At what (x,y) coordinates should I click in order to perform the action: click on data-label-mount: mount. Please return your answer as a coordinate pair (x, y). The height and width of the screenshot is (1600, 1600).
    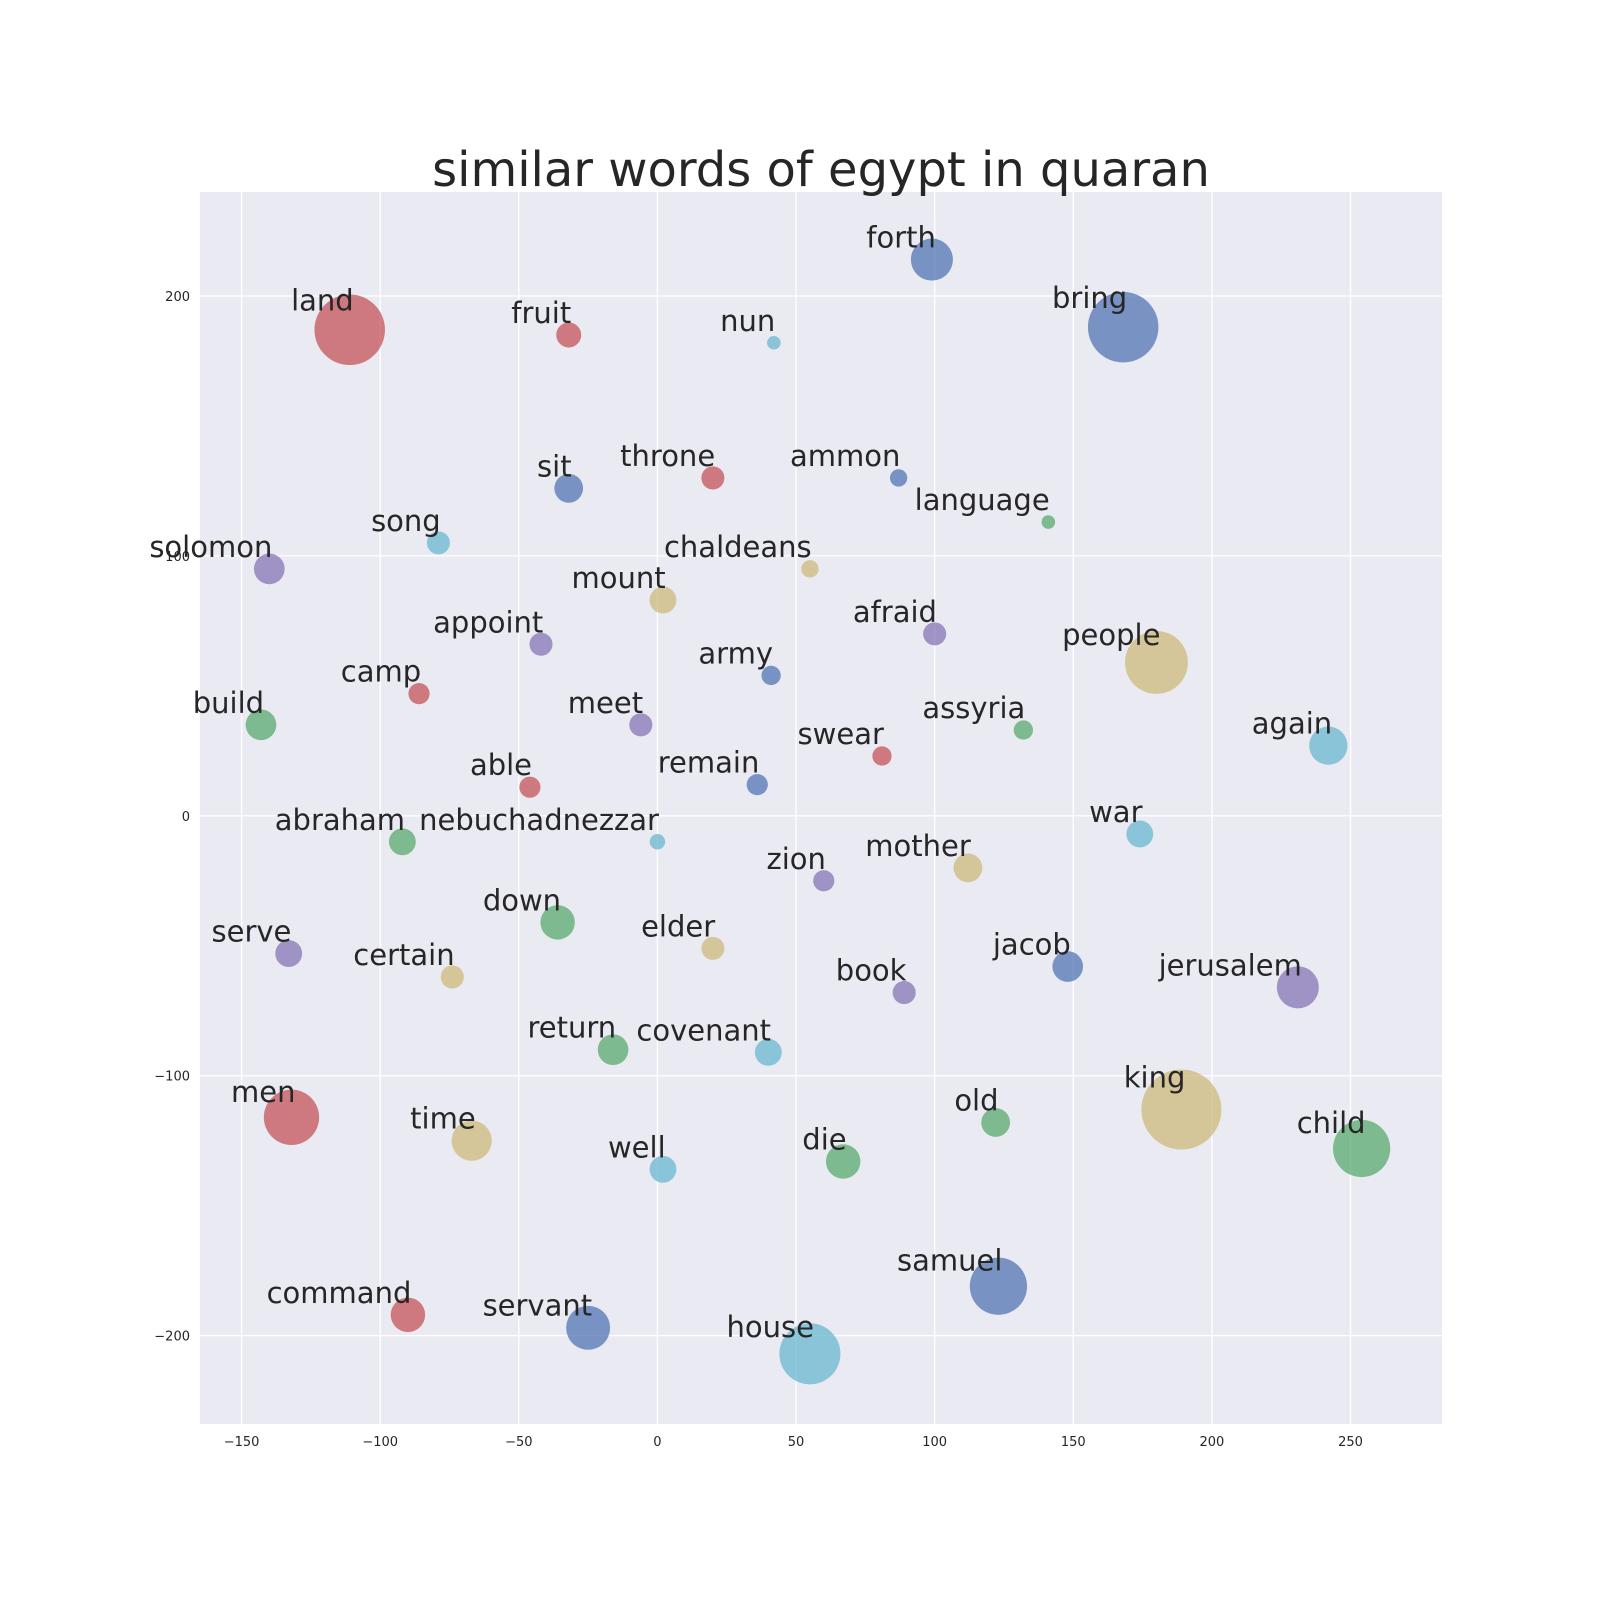
    Looking at the image, I should click on (619, 578).